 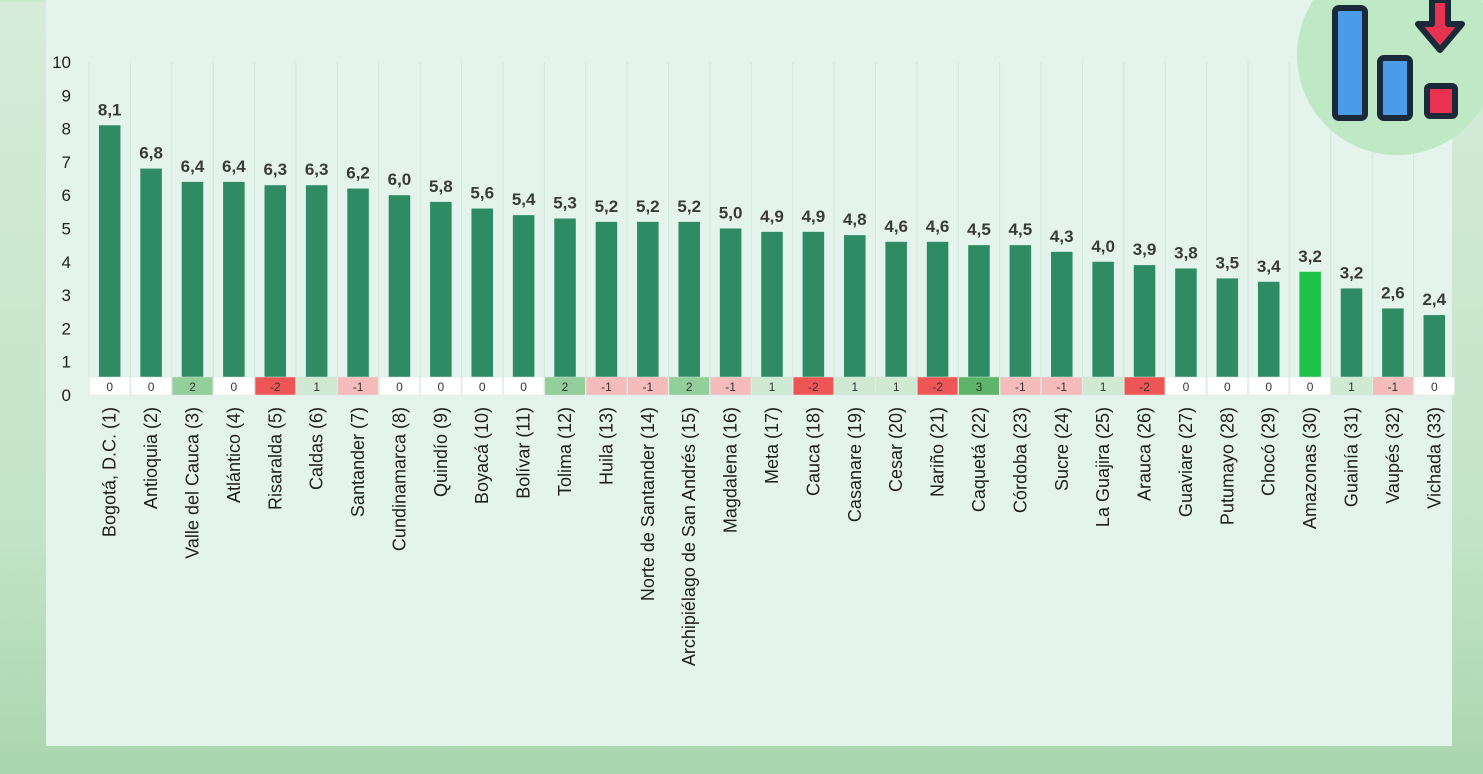 I want to click on y-tick-label: 0, so click(x=66, y=395).